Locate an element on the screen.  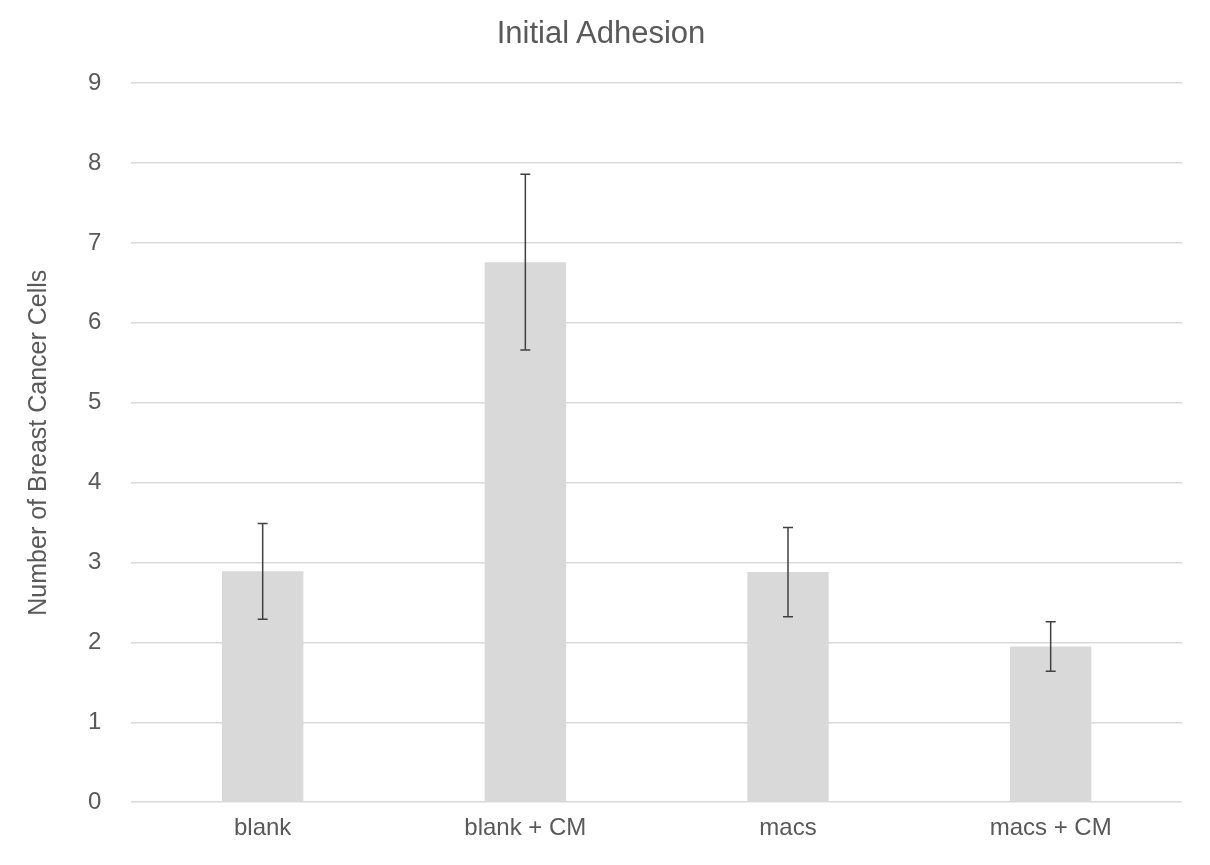
y-axis-title: Number of Breast Cancer Cells is located at coordinates (36, 442).